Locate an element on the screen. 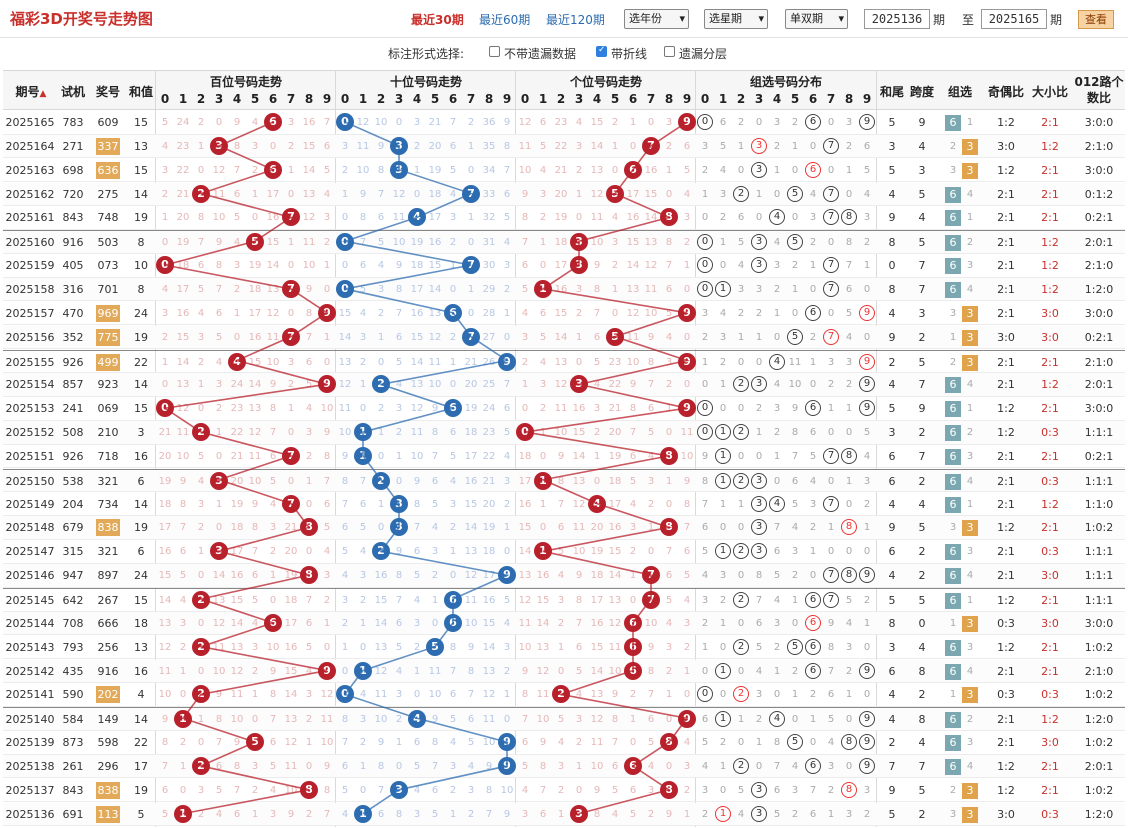  miss-count: 5 is located at coordinates (309, 385).